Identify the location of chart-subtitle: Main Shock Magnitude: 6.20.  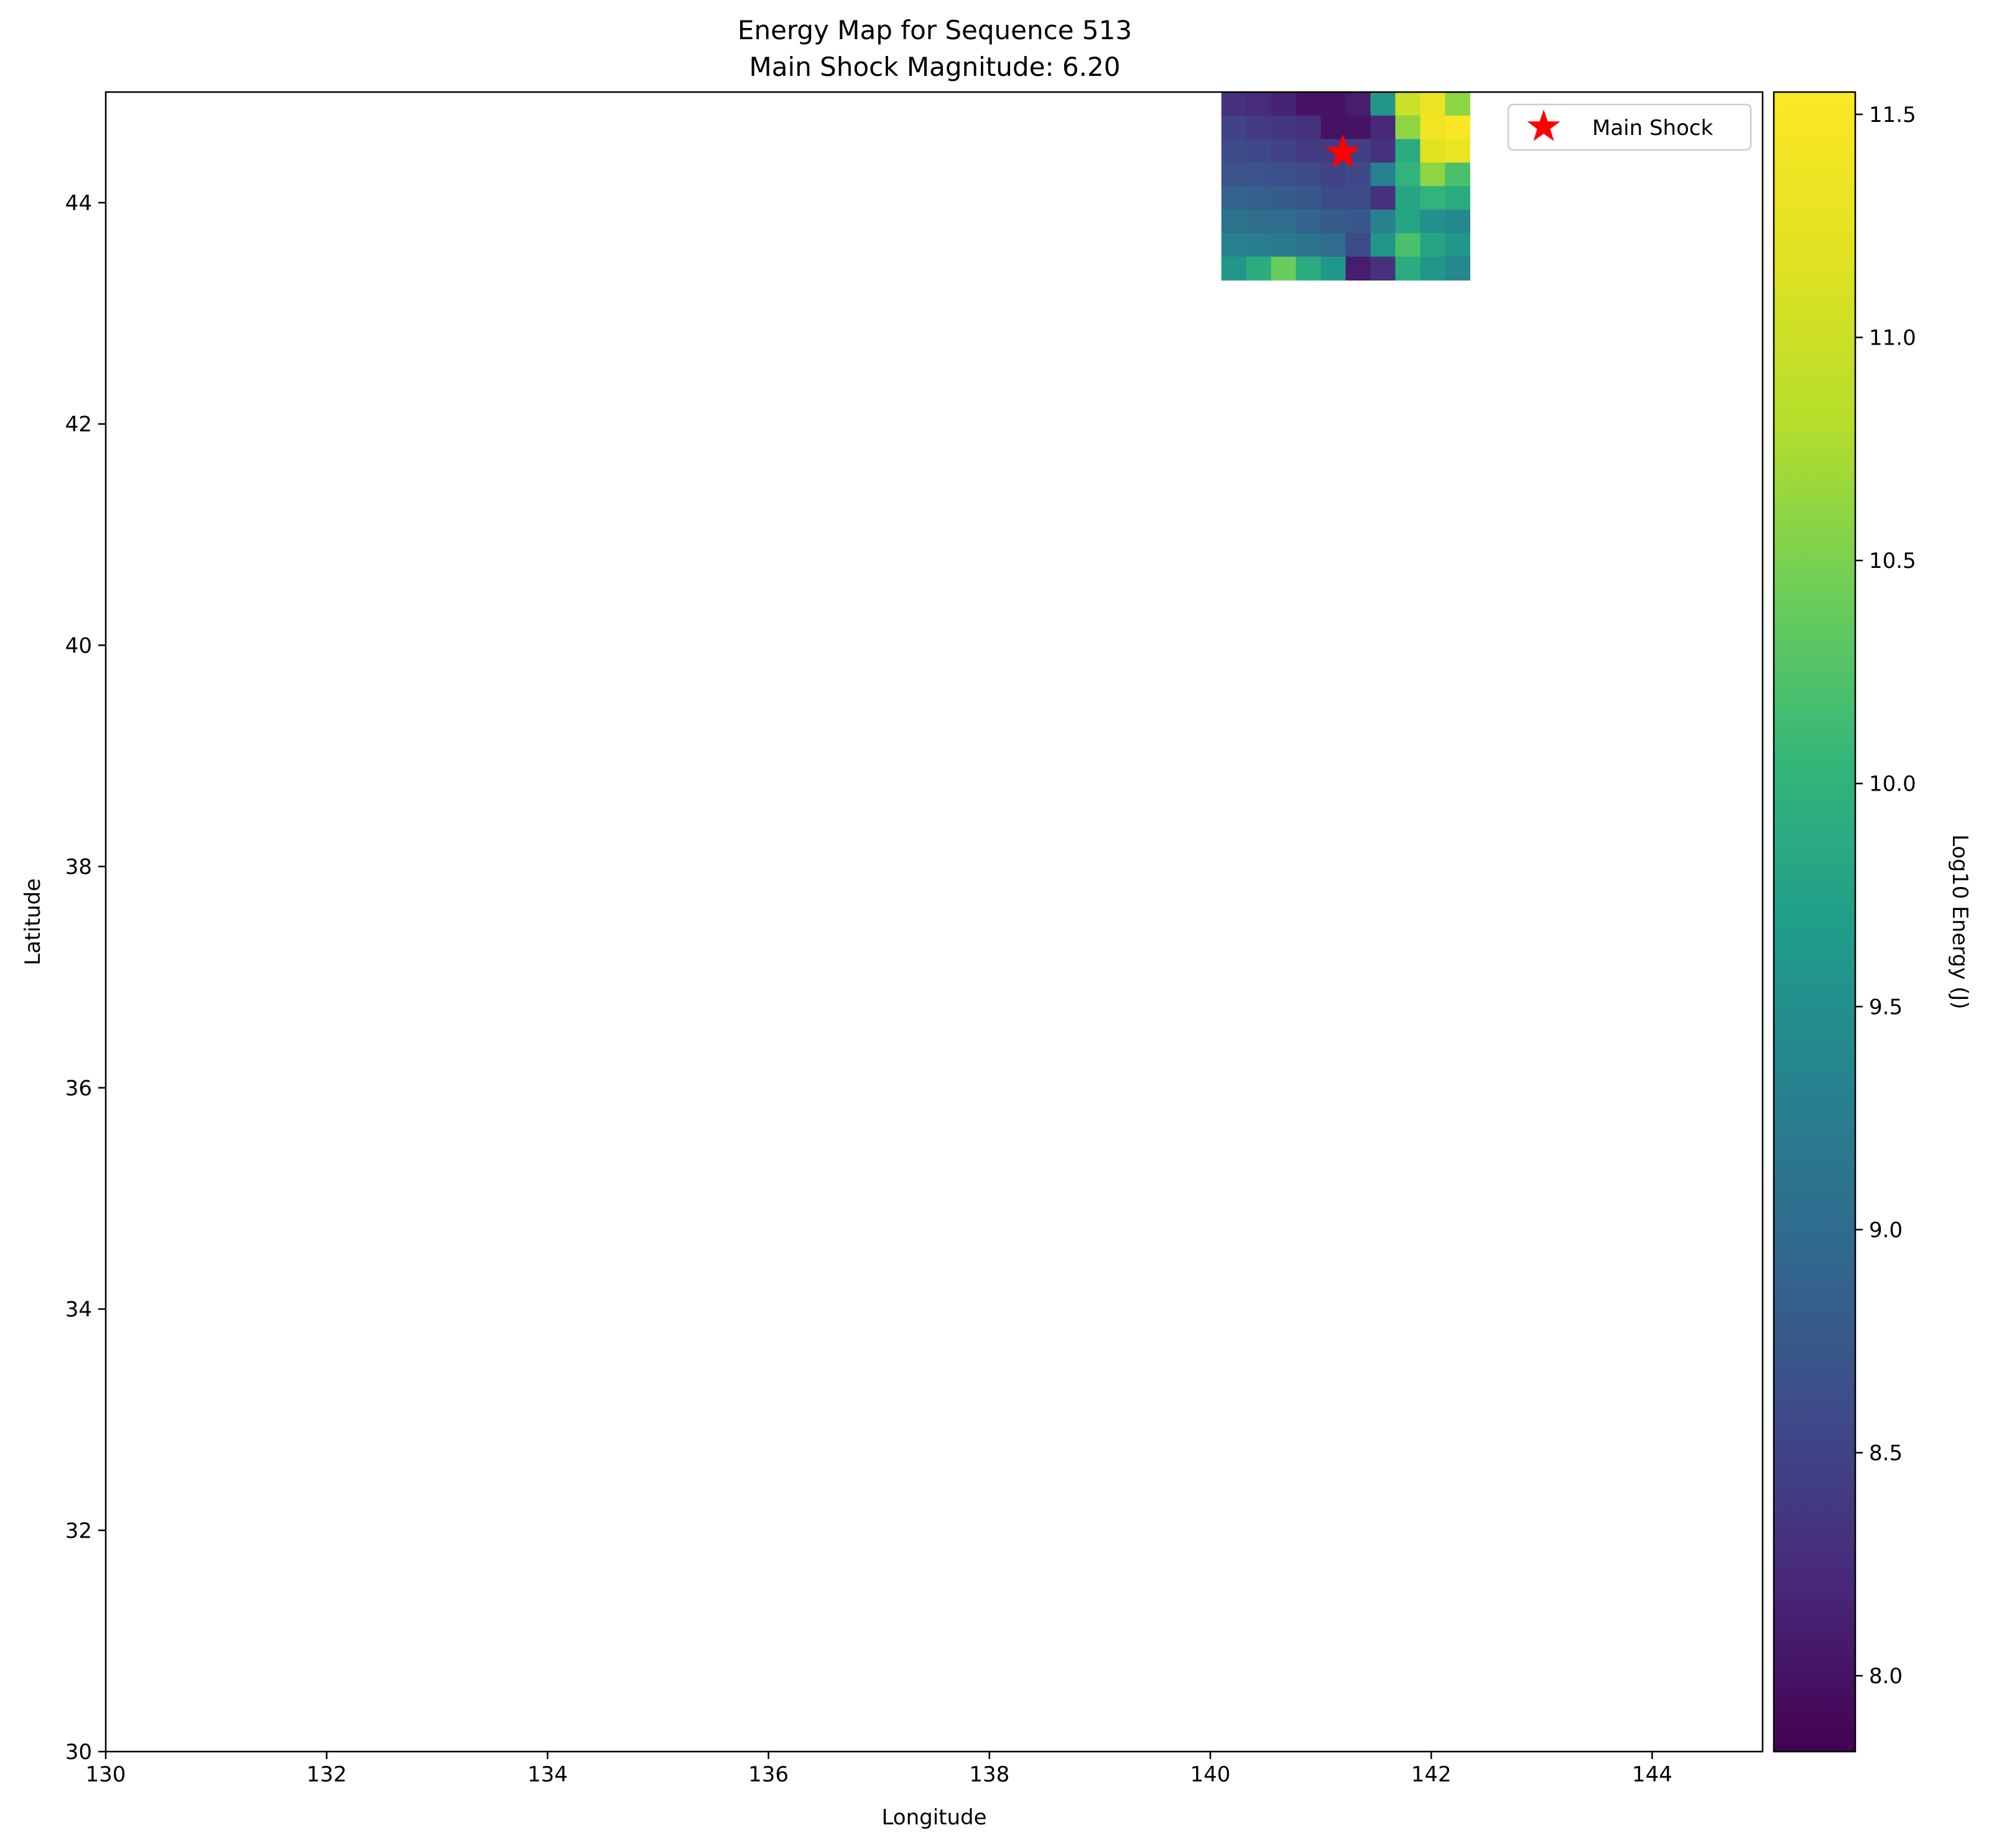
(935, 67).